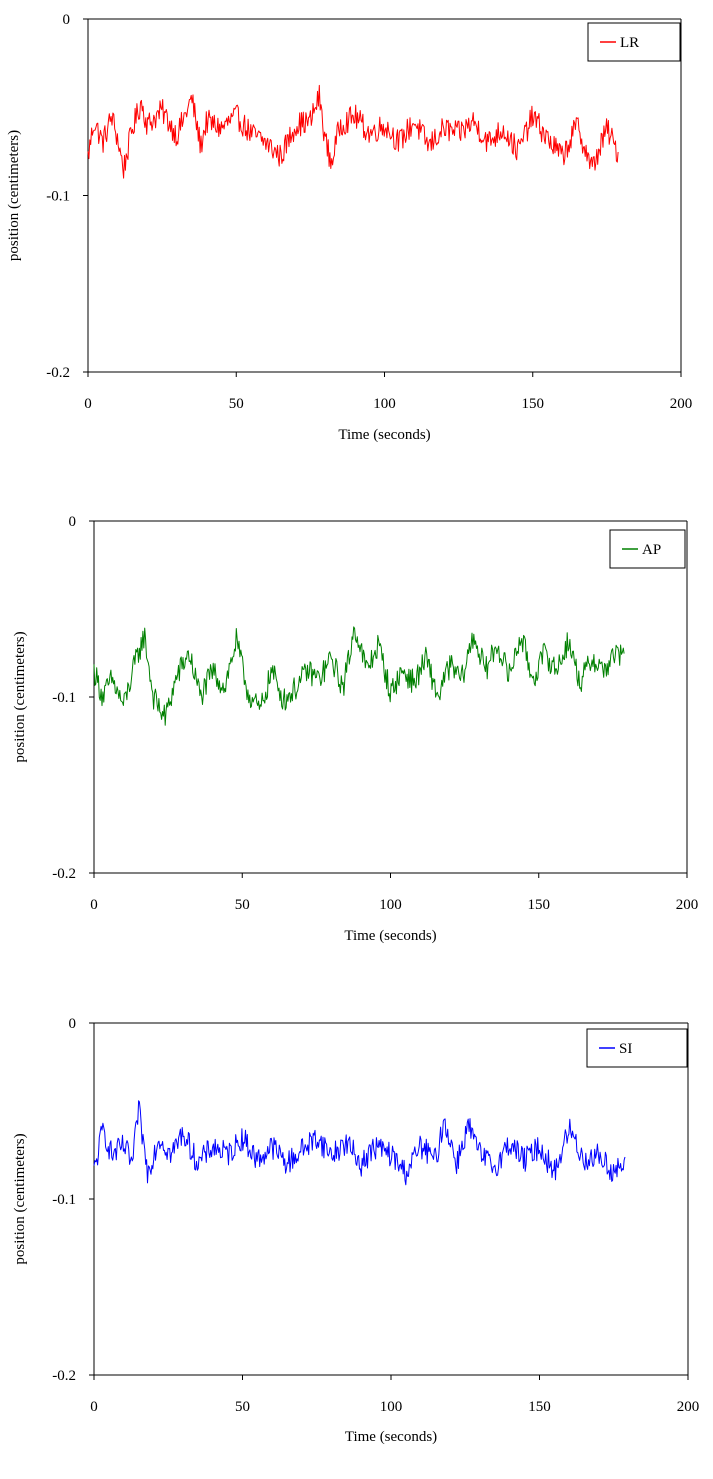  I want to click on legend-label: LR, so click(629, 43).